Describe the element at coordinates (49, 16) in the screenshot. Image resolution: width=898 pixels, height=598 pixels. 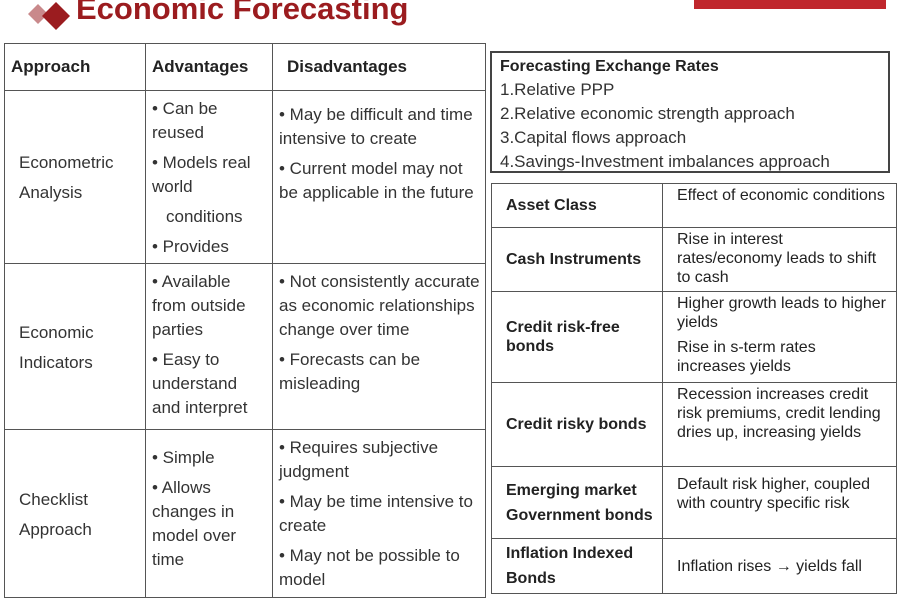
I see `diamond-logo-icon` at that location.